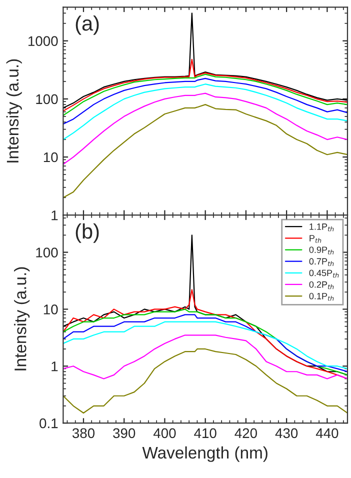 This screenshot has height=478, width=351. Describe the element at coordinates (316, 239) in the screenshot. I see `legend-label: P$_{th}$` at that location.